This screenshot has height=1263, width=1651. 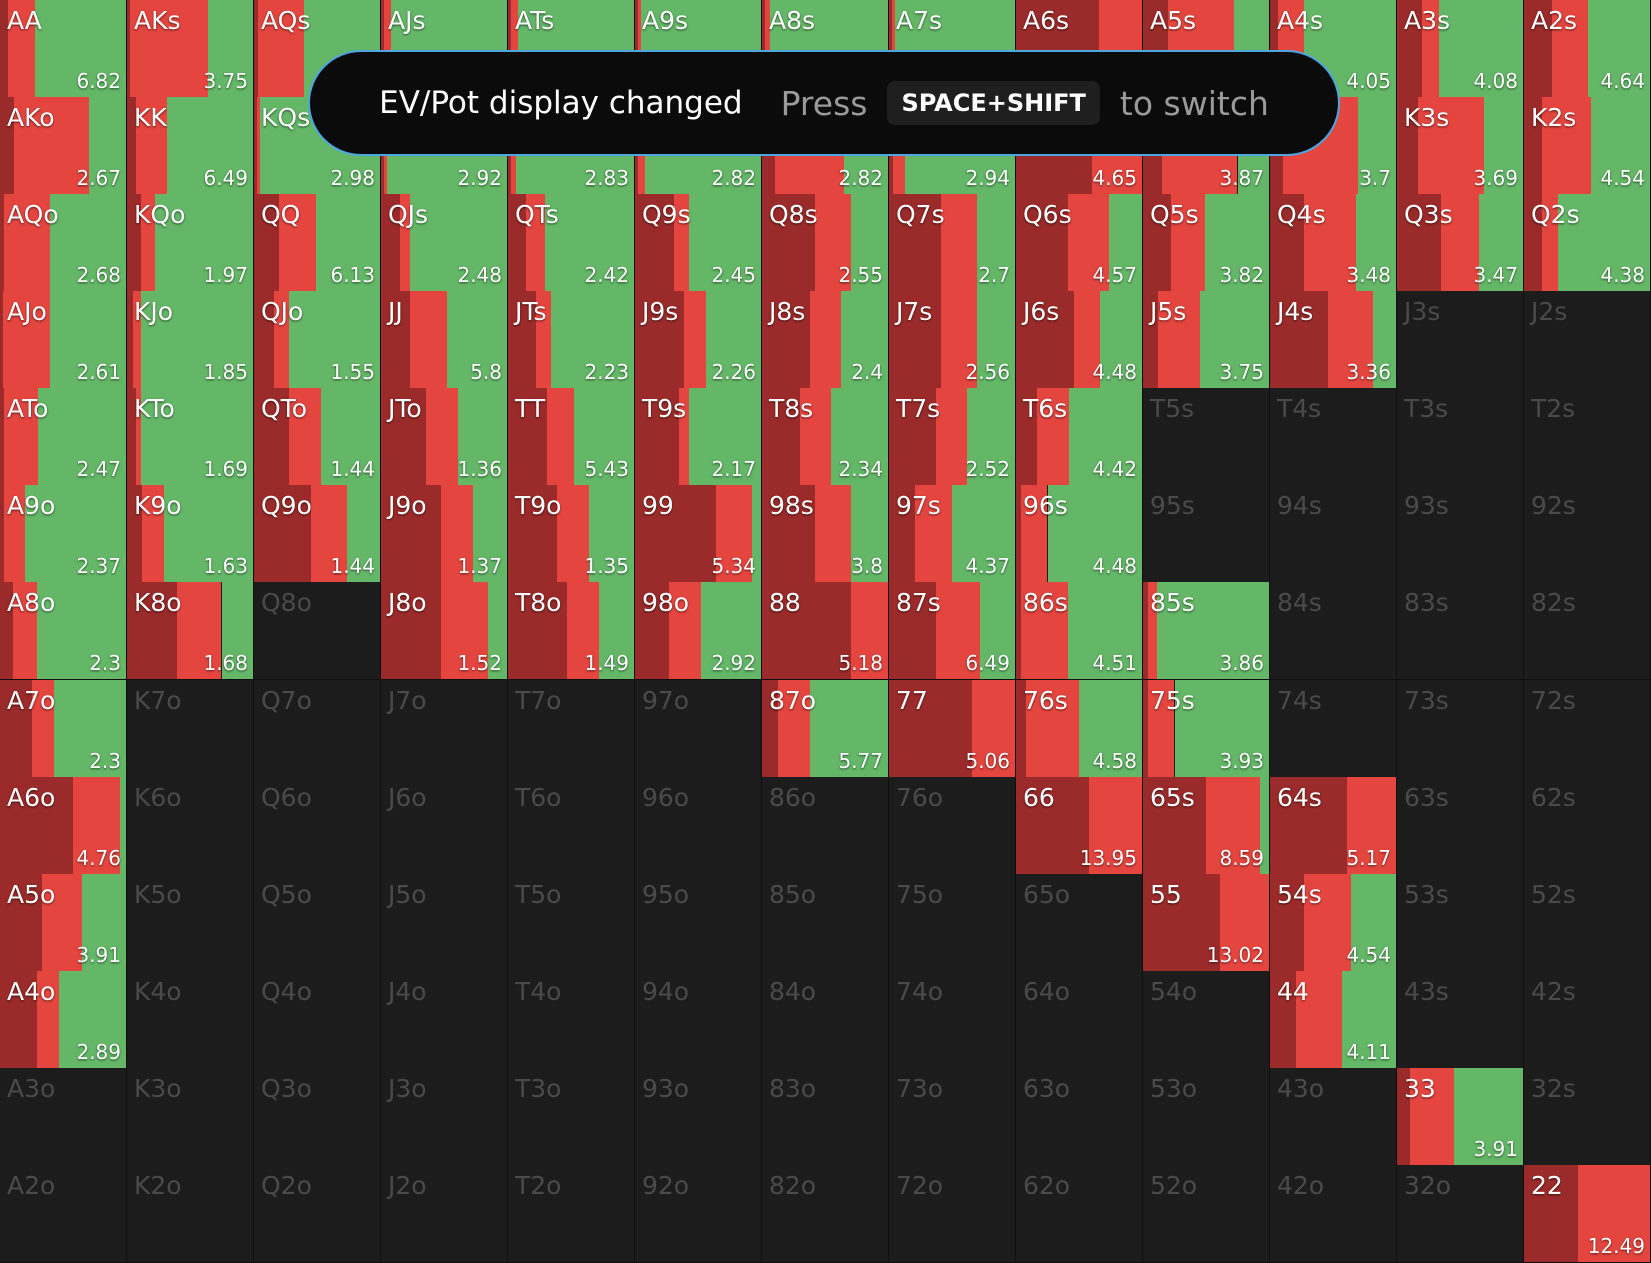 I want to click on hand-label: A7s, so click(x=919, y=20).